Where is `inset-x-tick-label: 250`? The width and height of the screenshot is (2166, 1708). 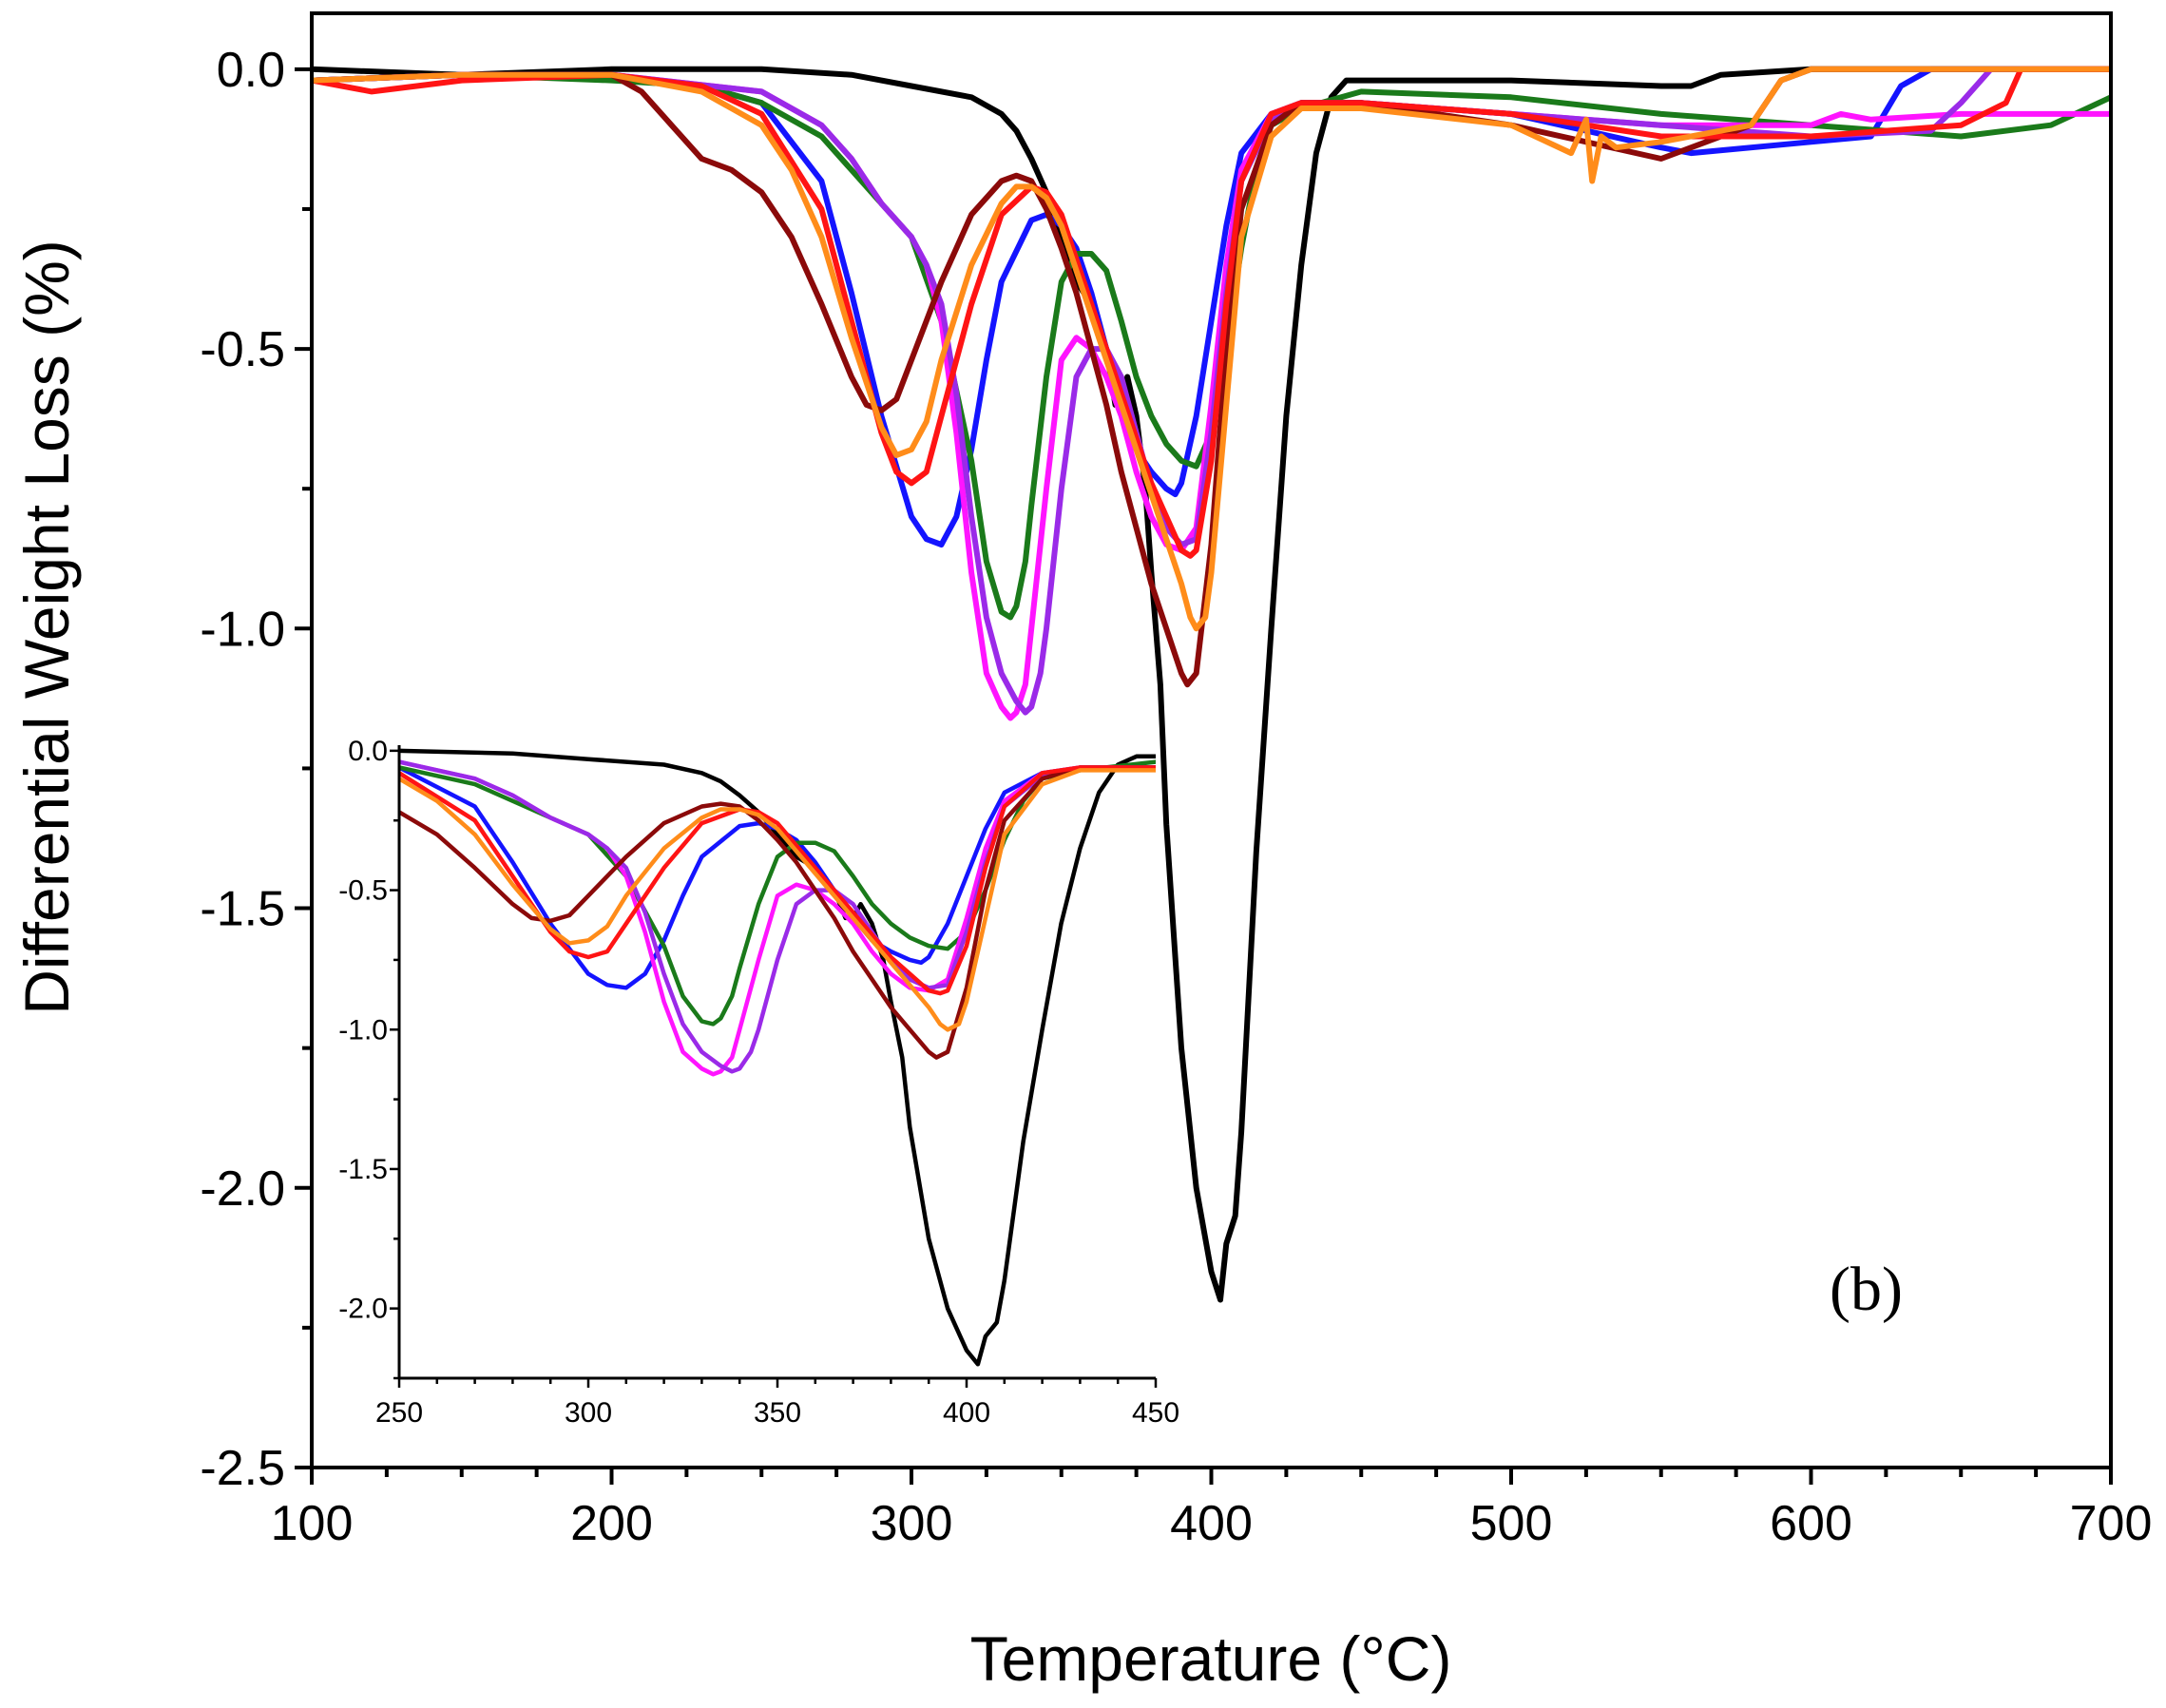 inset-x-tick-label: 250 is located at coordinates (399, 1413).